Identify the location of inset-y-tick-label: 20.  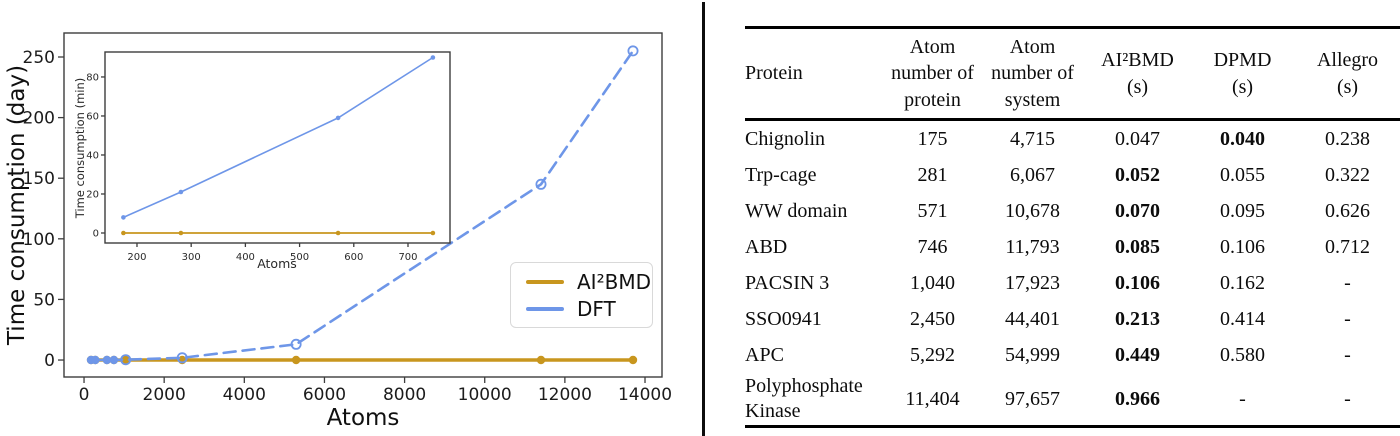
(92, 194).